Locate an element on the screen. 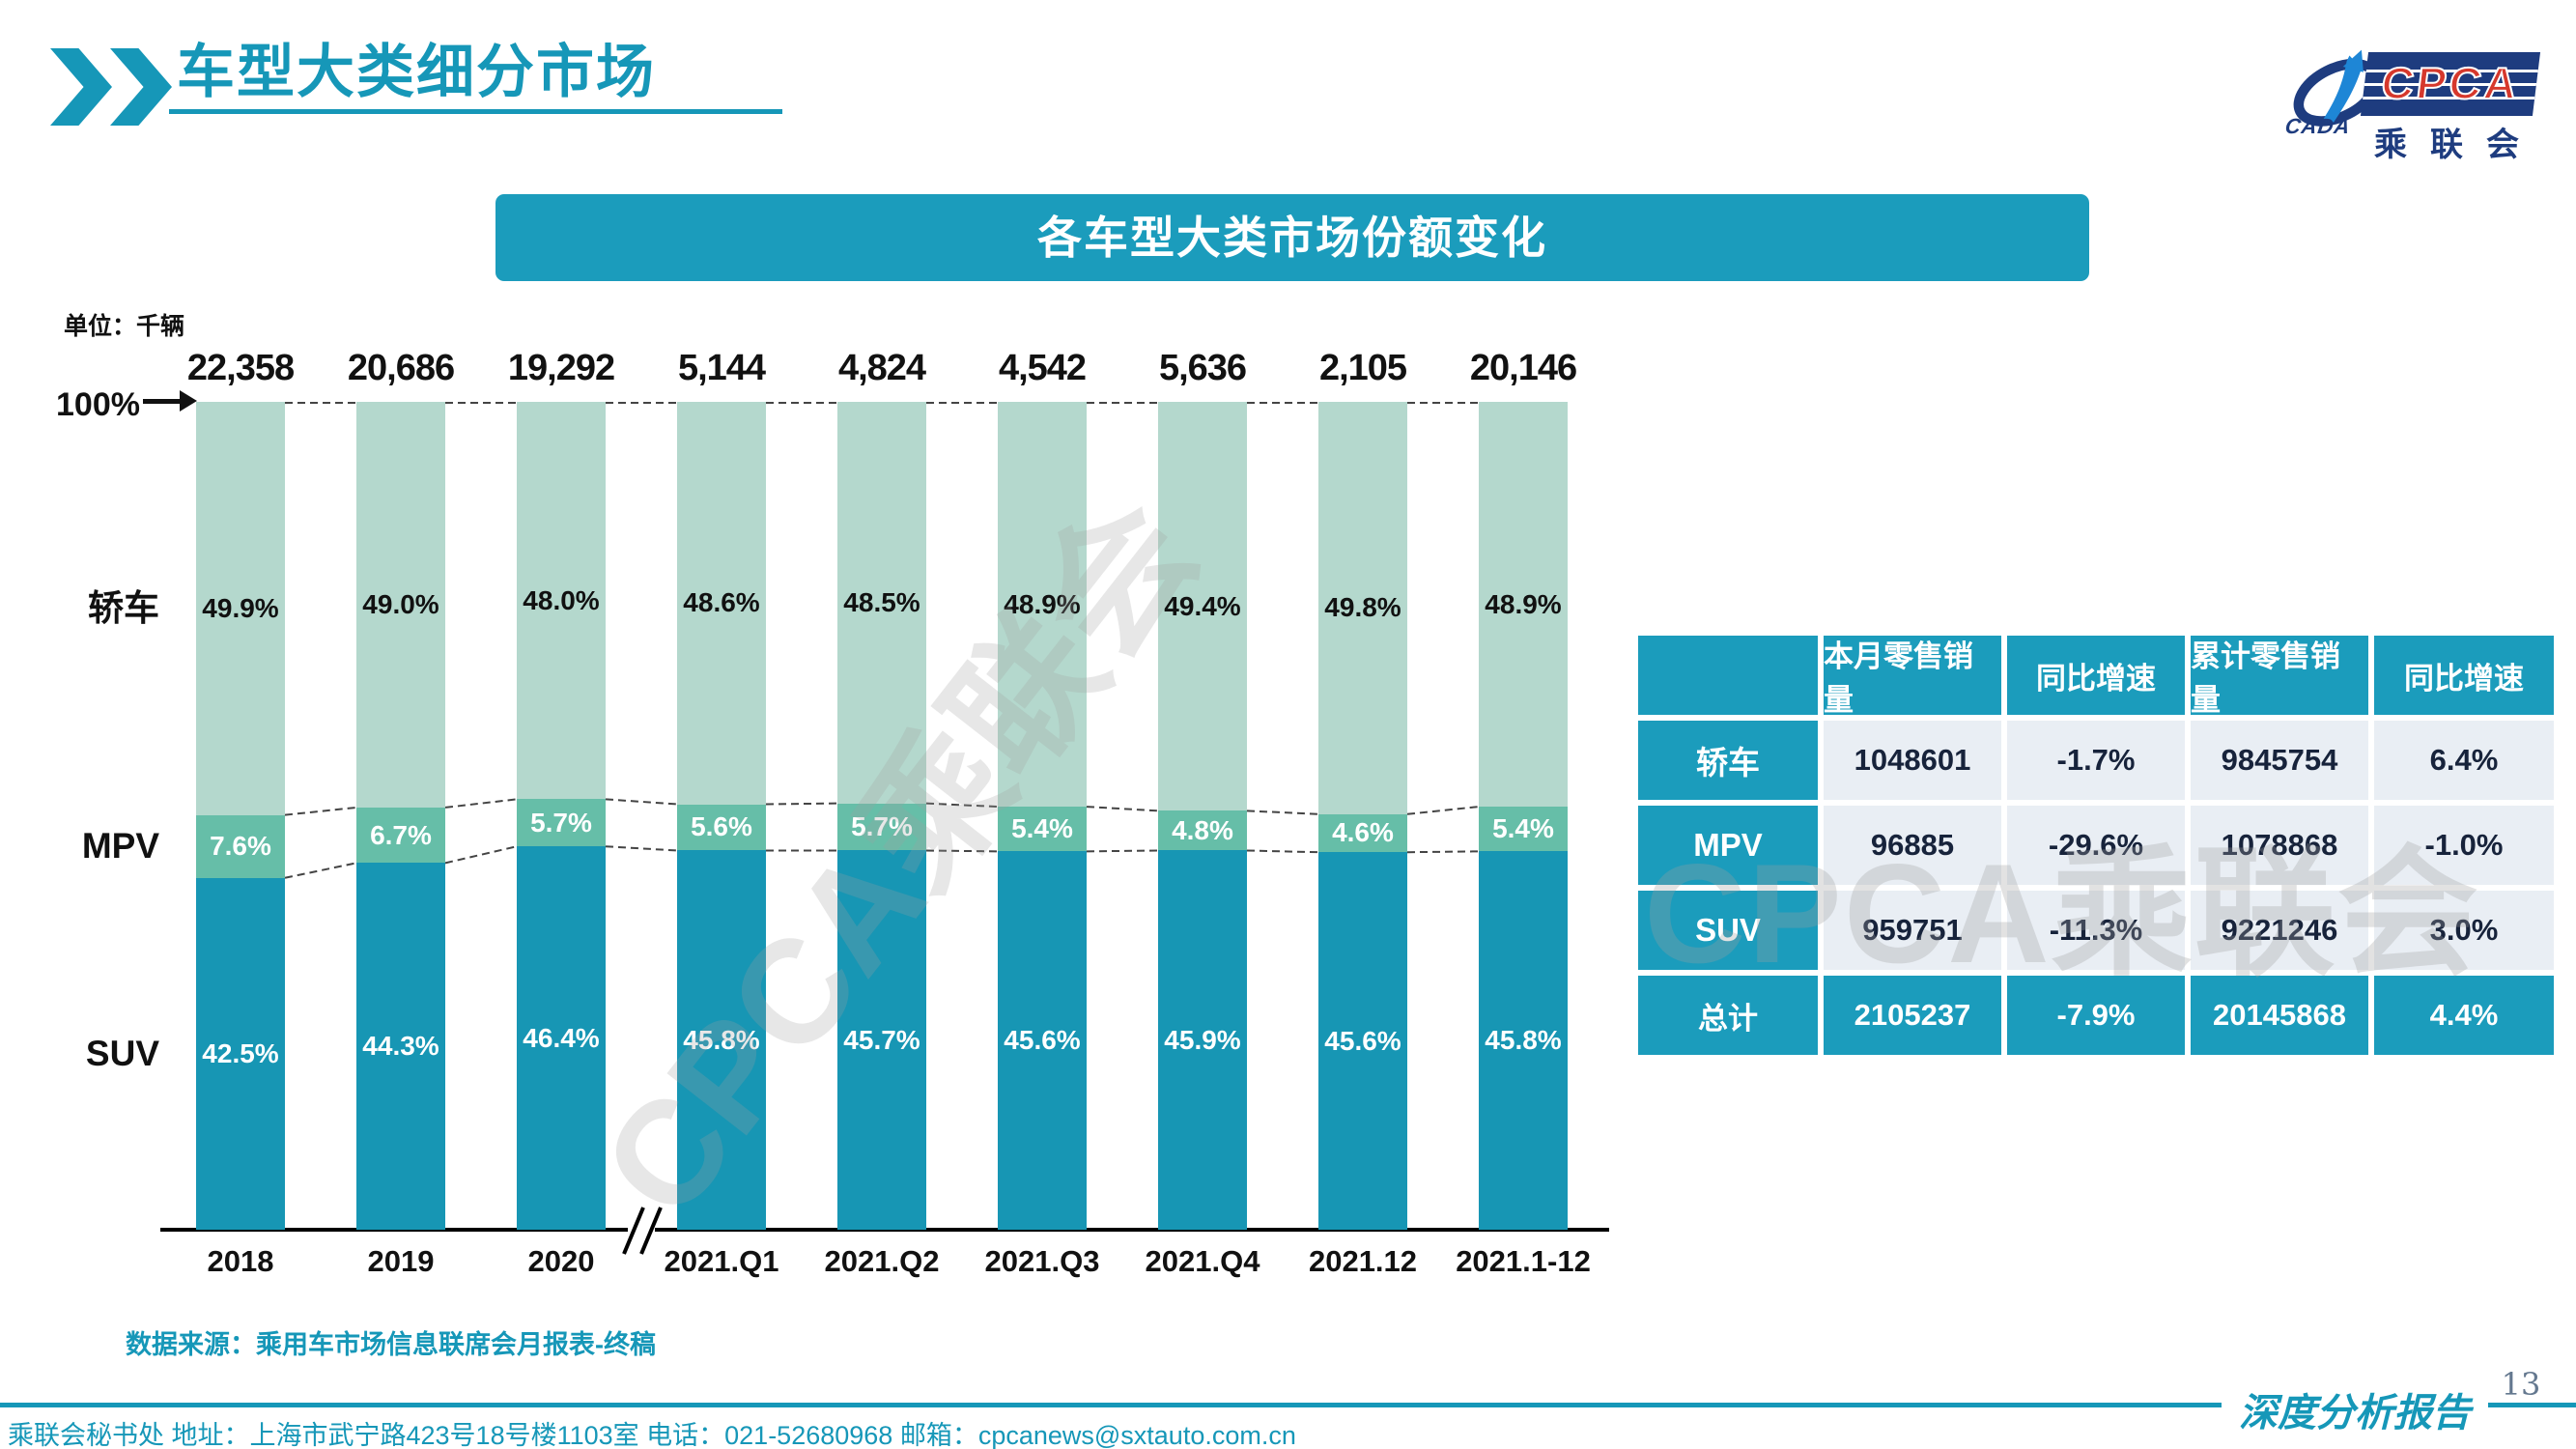 The width and height of the screenshot is (2576, 1449). bar-segment-label: 7.6% is located at coordinates (240, 846).